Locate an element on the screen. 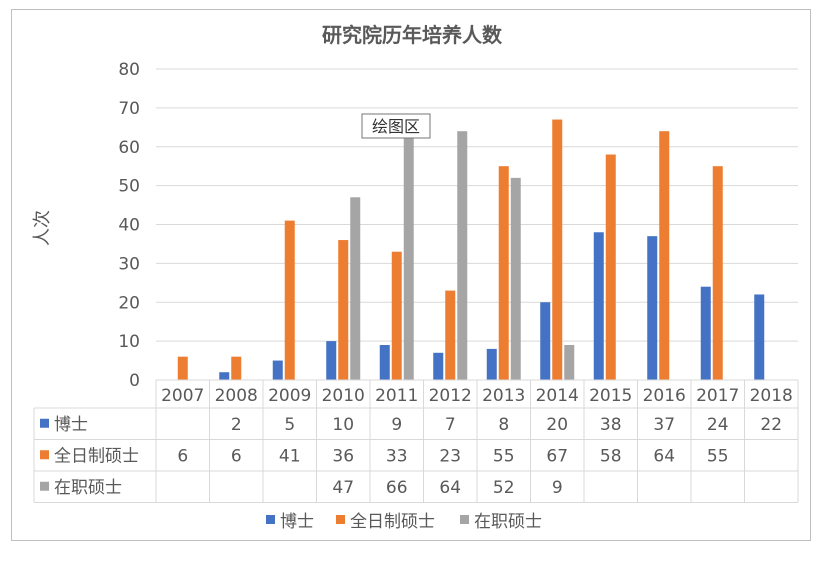  table-cell: 38 is located at coordinates (611, 425).